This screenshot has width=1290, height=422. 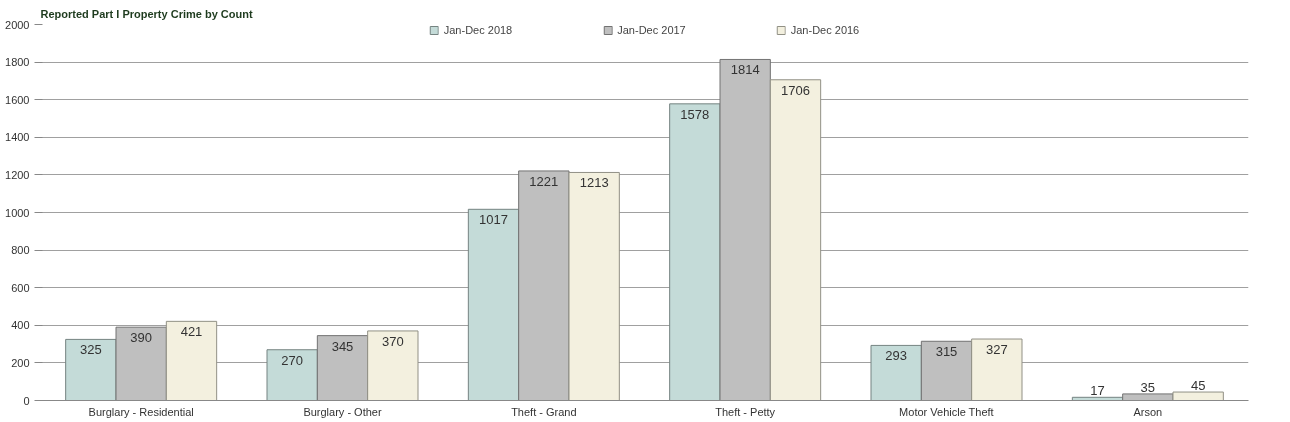 What do you see at coordinates (146, 13) in the screenshot?
I see `chart-title: Reported Part I Property Crime by Count` at bounding box center [146, 13].